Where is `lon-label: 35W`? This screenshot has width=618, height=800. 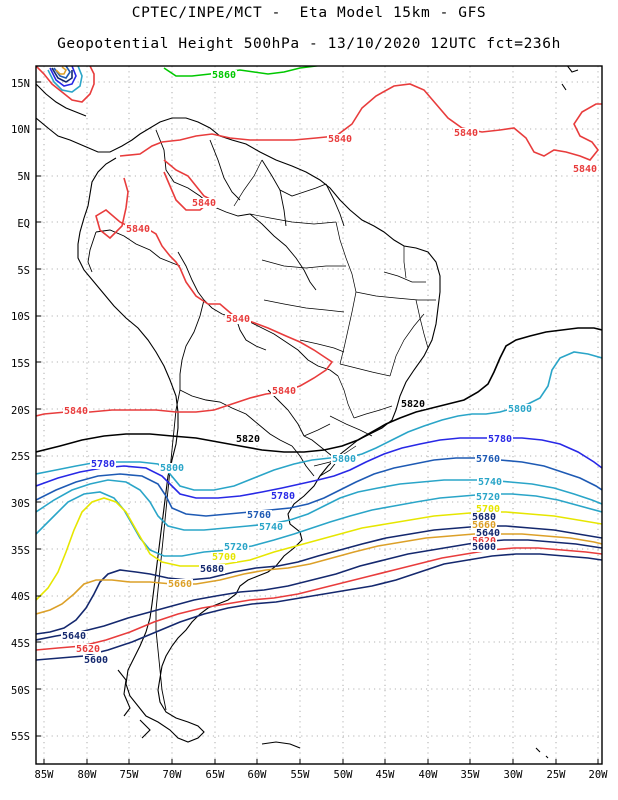 lon-label: 35W is located at coordinates (471, 775).